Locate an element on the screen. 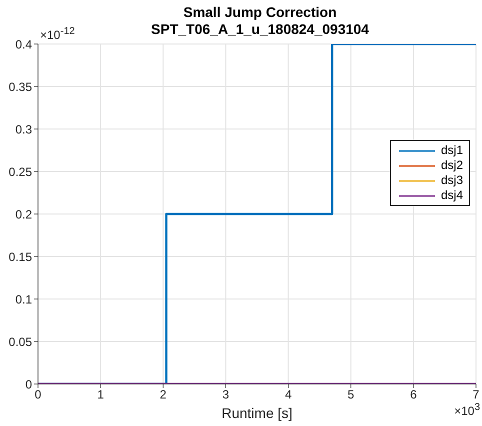 This screenshot has height=426, width=482. y-tick-label: 0.35 is located at coordinates (20, 87).